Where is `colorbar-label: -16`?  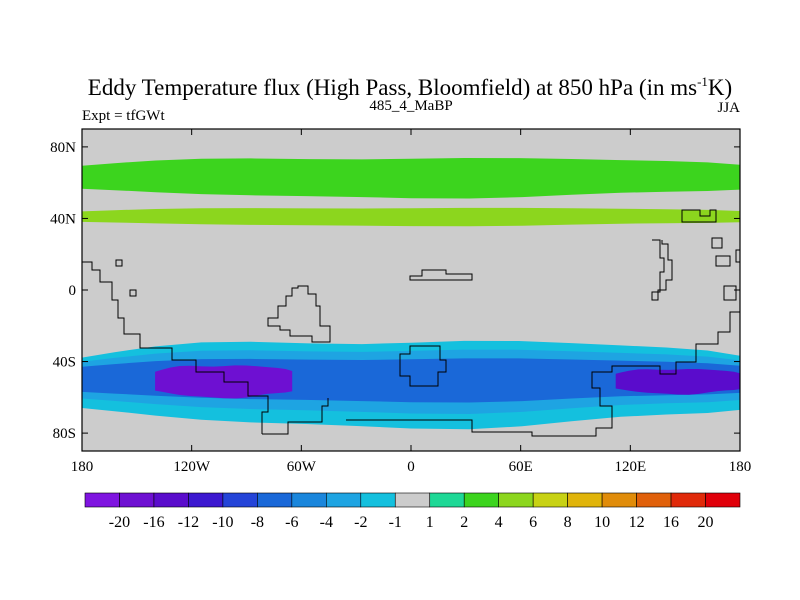
colorbar-label: -16 is located at coordinates (153, 522).